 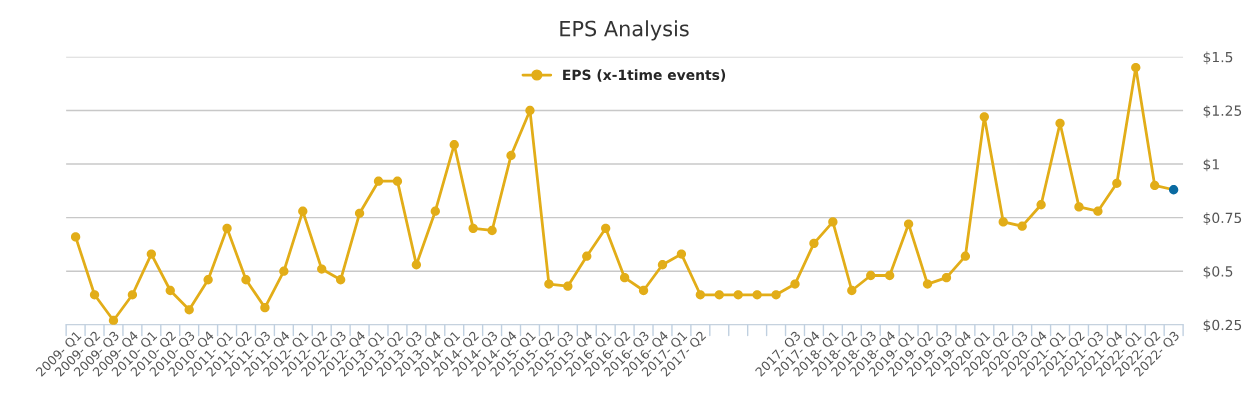 What do you see at coordinates (644, 75) in the screenshot?
I see `legend-label: EPS (x-1time events)` at bounding box center [644, 75].